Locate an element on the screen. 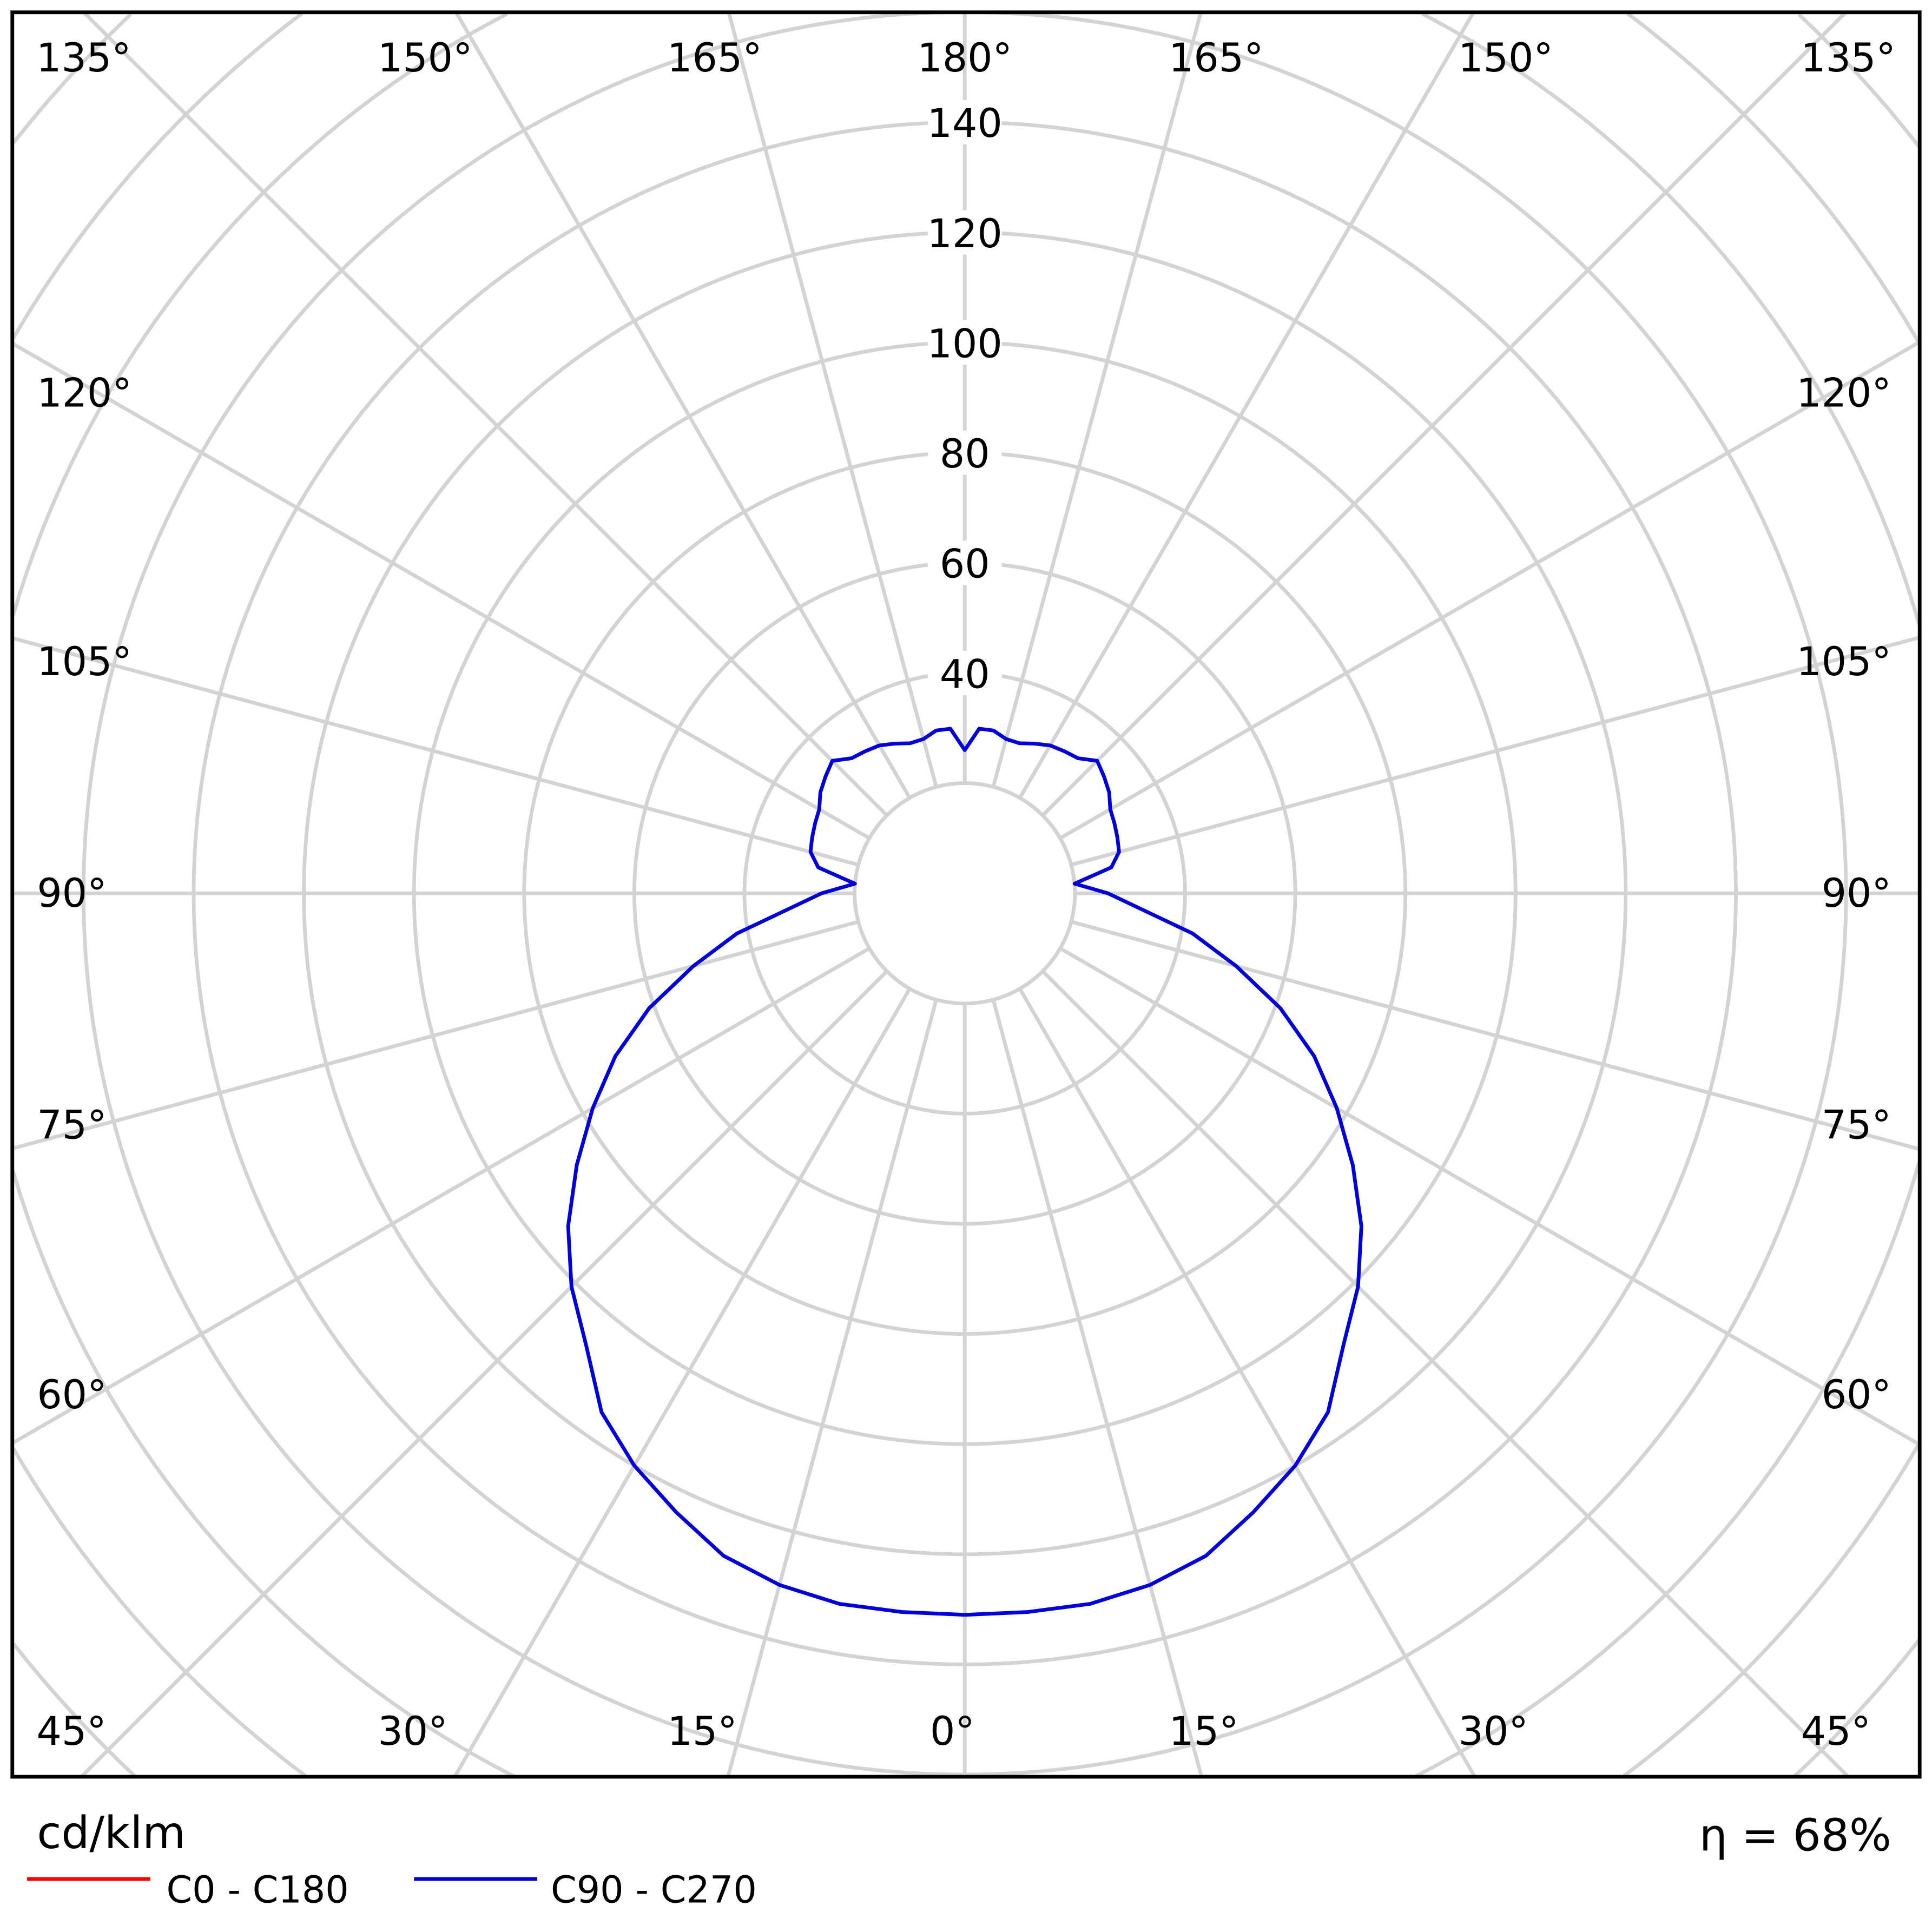 Image resolution: width=1932 pixels, height=1932 pixels. angle-label-right: 90° is located at coordinates (1856, 893).